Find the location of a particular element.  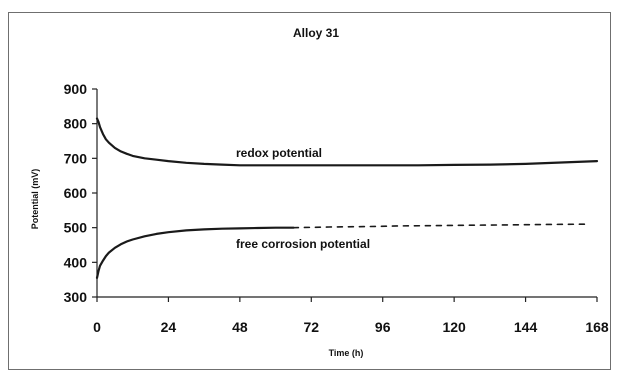

redox-potential-label: redox potential is located at coordinates (279, 153).